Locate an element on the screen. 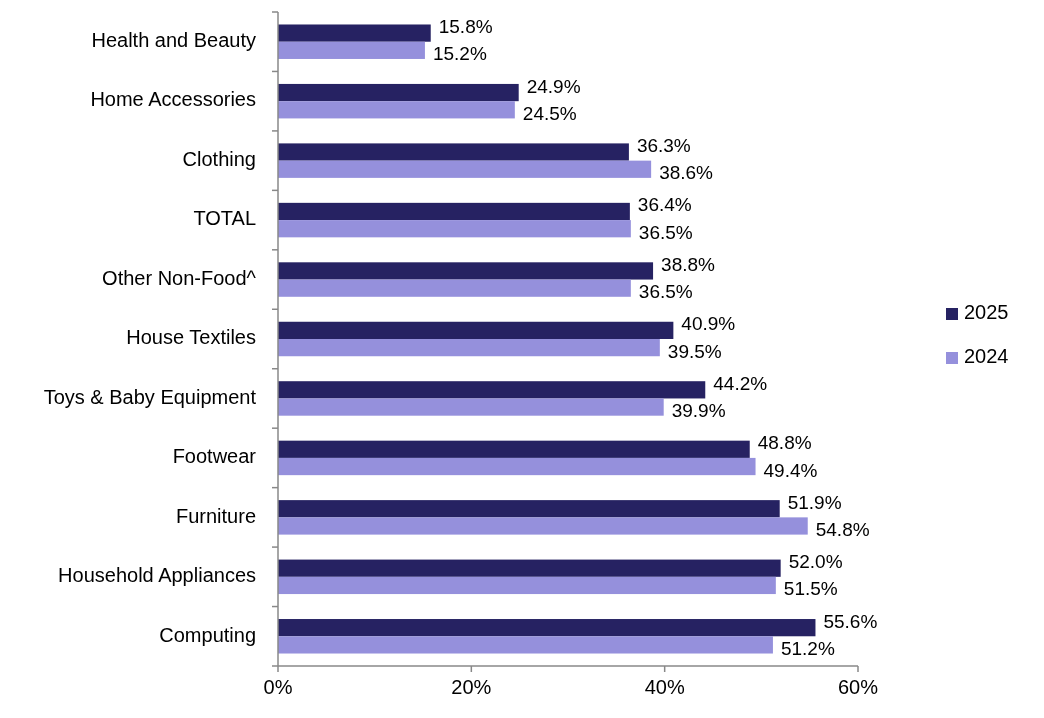 This screenshot has height=718, width=1044. data-label: 24.9% is located at coordinates (553, 86).